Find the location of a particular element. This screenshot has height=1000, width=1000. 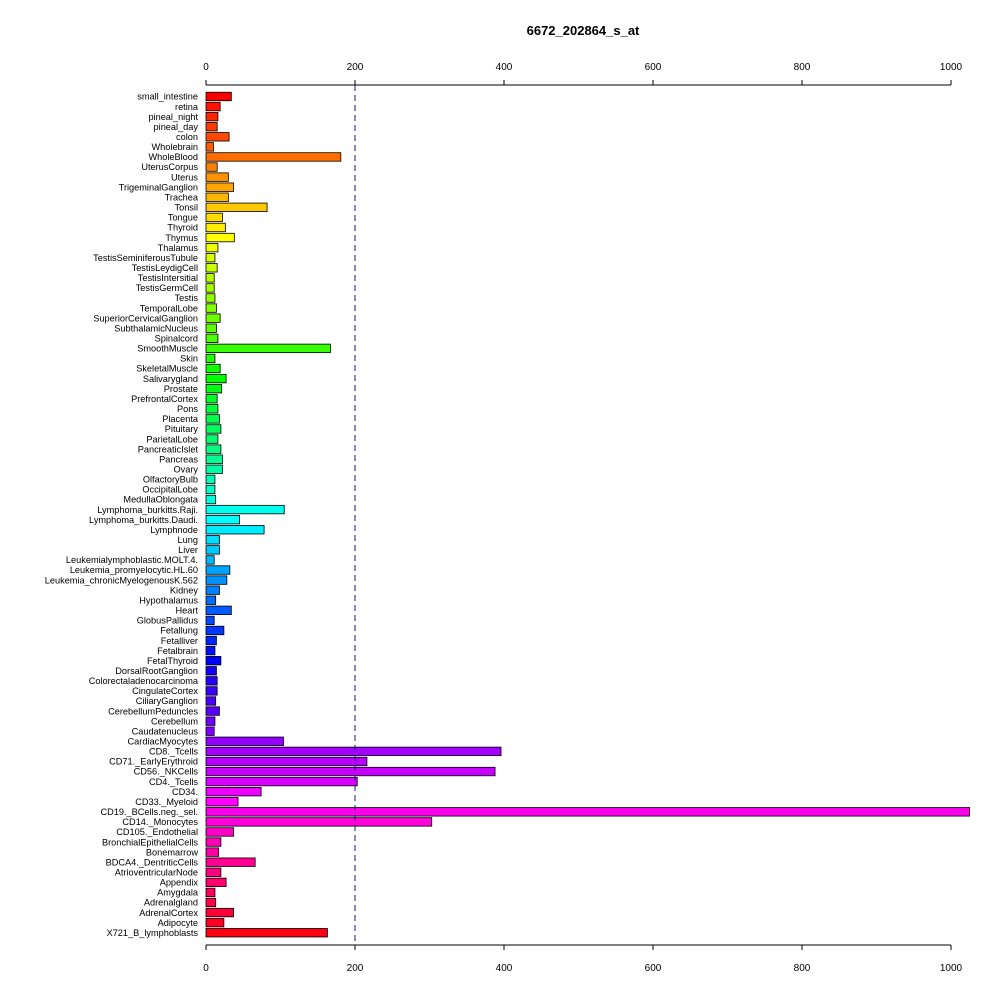

category-label: Skin is located at coordinates (189, 359).